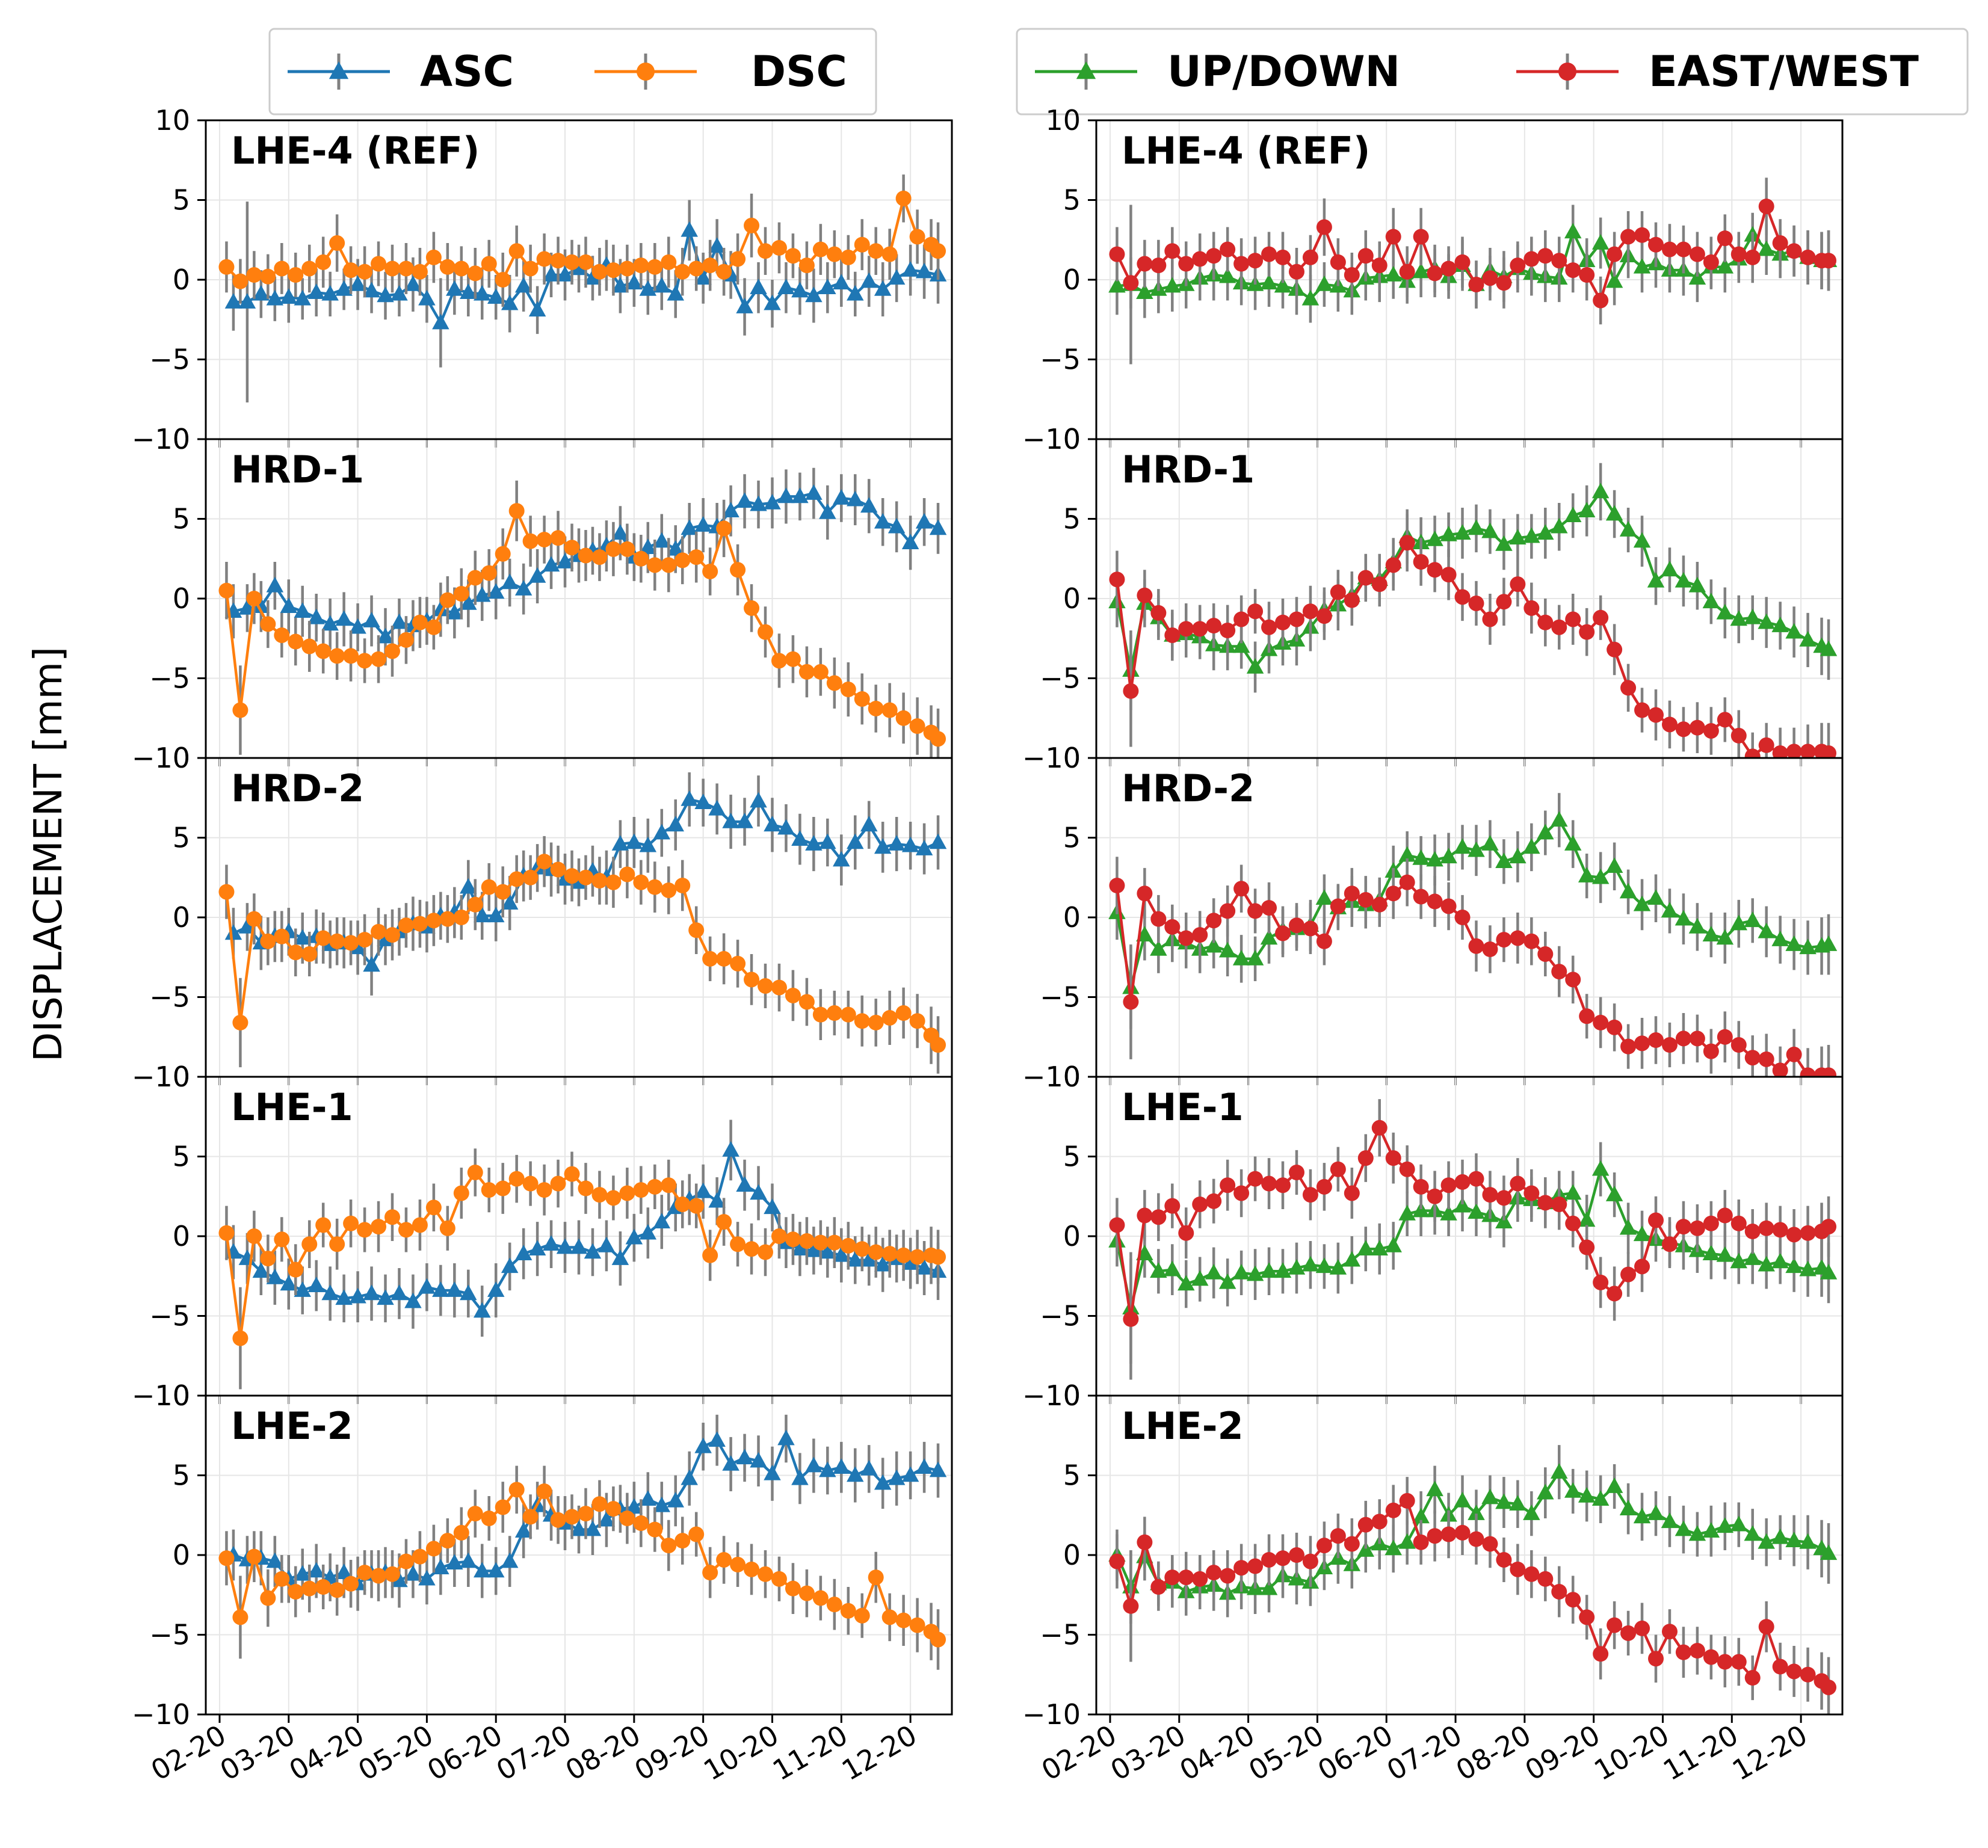  Describe the element at coordinates (1059, 917) in the screenshot. I see `y-axis: 10 5 0 −5 −10` at that location.